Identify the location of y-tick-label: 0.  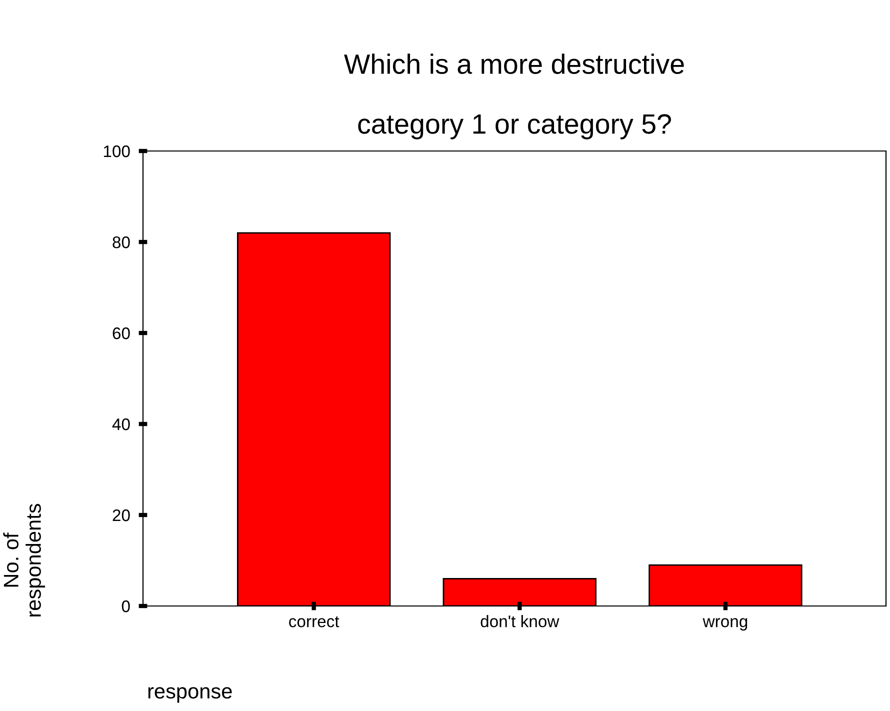
(126, 606).